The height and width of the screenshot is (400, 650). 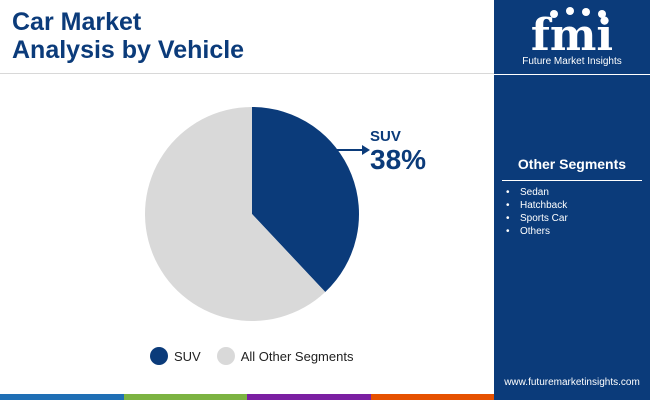 What do you see at coordinates (159, 356) in the screenshot?
I see `legend-swatch-suv` at bounding box center [159, 356].